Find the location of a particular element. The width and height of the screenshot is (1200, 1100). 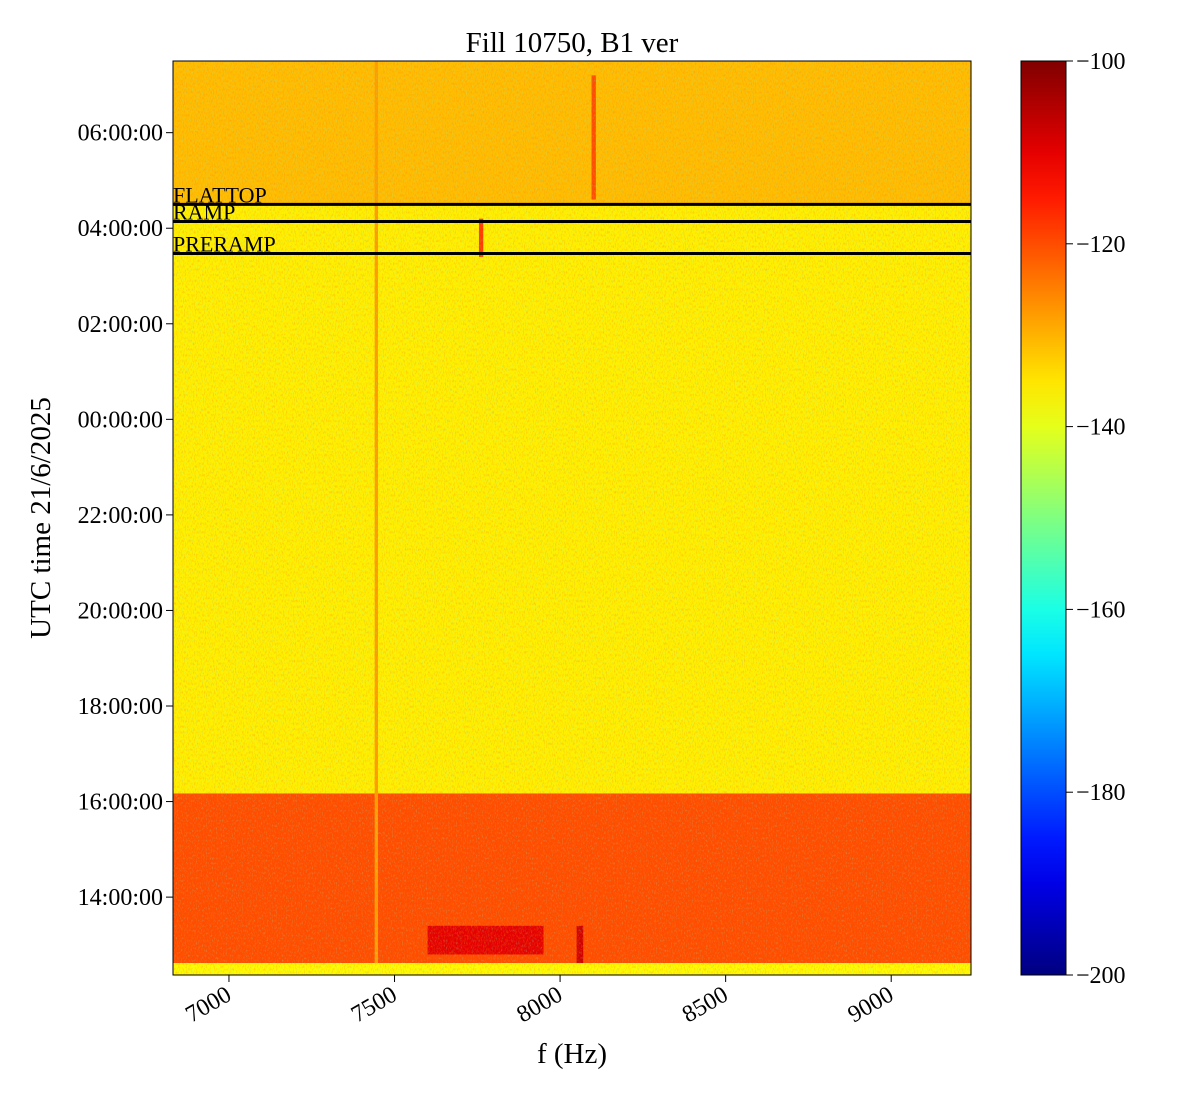

x-tick-label: 8500 is located at coordinates (705, 1005).